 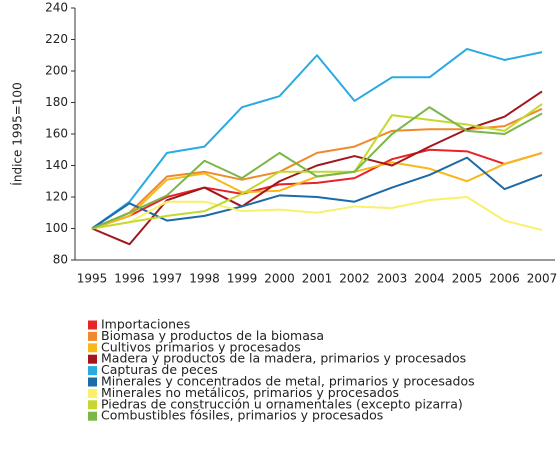 What do you see at coordinates (159, 369) in the screenshot?
I see `legend-label: Capturas de peces` at bounding box center [159, 369].